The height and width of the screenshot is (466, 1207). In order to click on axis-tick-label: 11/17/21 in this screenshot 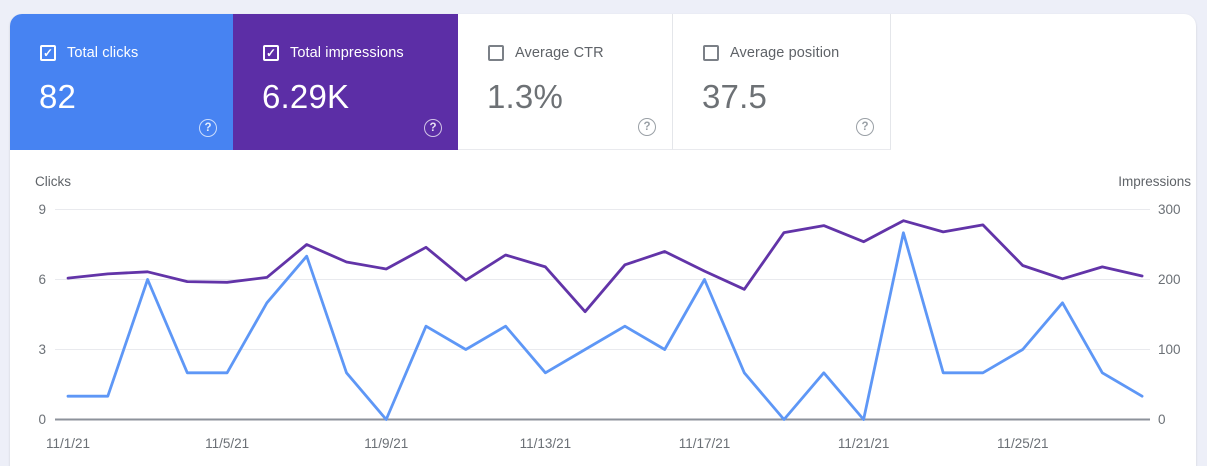, I will do `click(704, 443)`.